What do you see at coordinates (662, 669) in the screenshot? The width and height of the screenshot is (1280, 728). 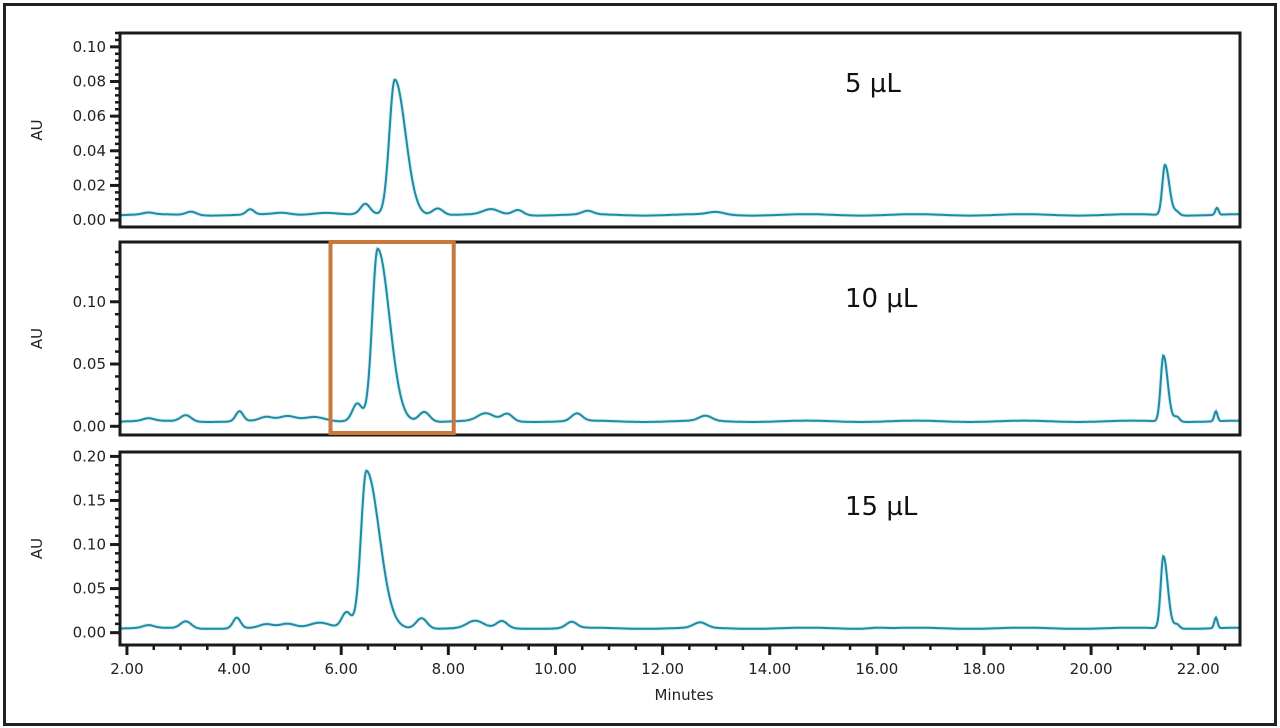 I see `x-tick-label: 12.00` at bounding box center [662, 669].